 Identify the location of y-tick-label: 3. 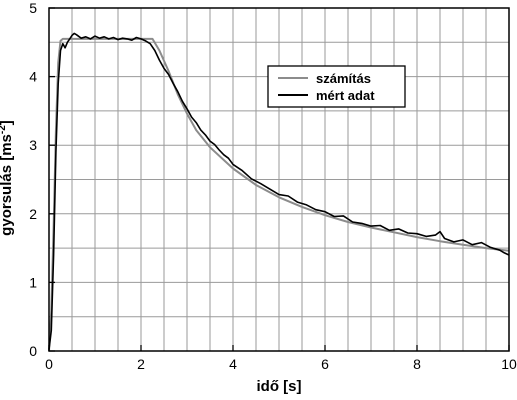
(33, 145).